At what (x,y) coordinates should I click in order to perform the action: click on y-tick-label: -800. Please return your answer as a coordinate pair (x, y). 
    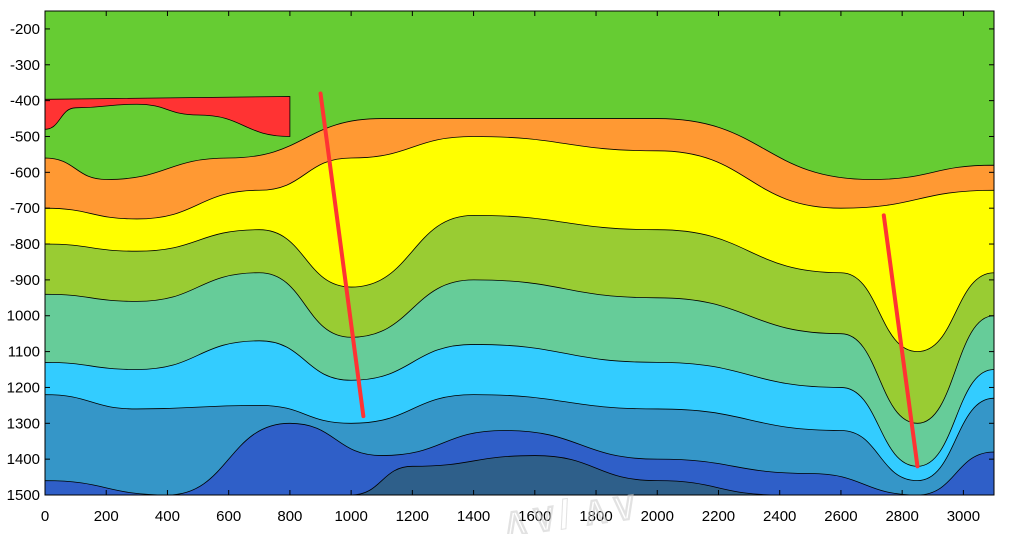
    Looking at the image, I should click on (25, 244).